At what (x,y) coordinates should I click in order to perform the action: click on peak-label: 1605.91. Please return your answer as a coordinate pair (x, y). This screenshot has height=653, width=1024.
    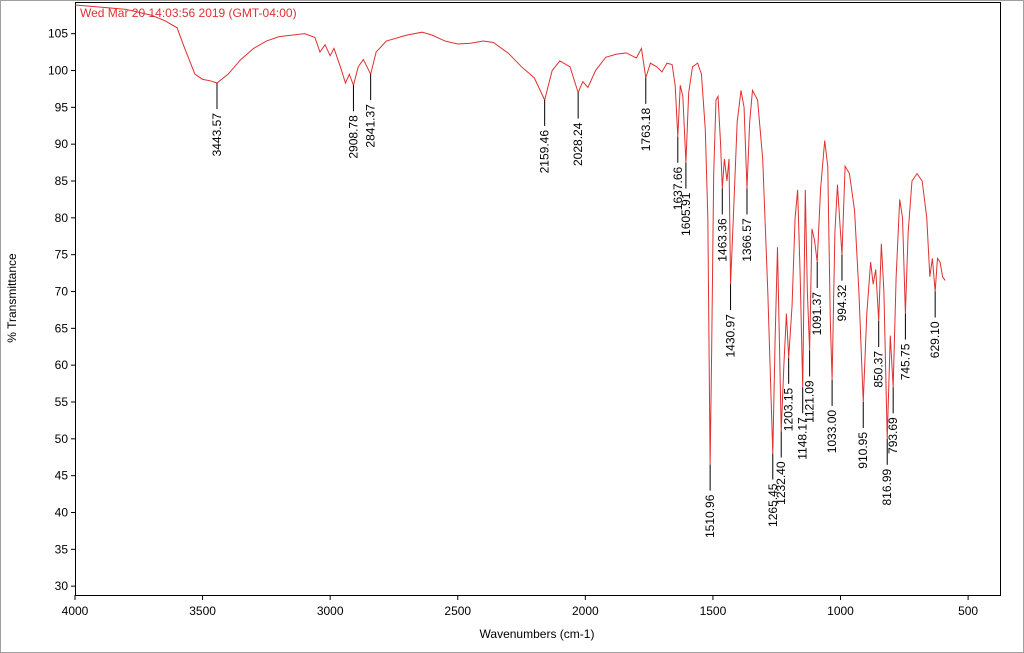
    Looking at the image, I should click on (686, 214).